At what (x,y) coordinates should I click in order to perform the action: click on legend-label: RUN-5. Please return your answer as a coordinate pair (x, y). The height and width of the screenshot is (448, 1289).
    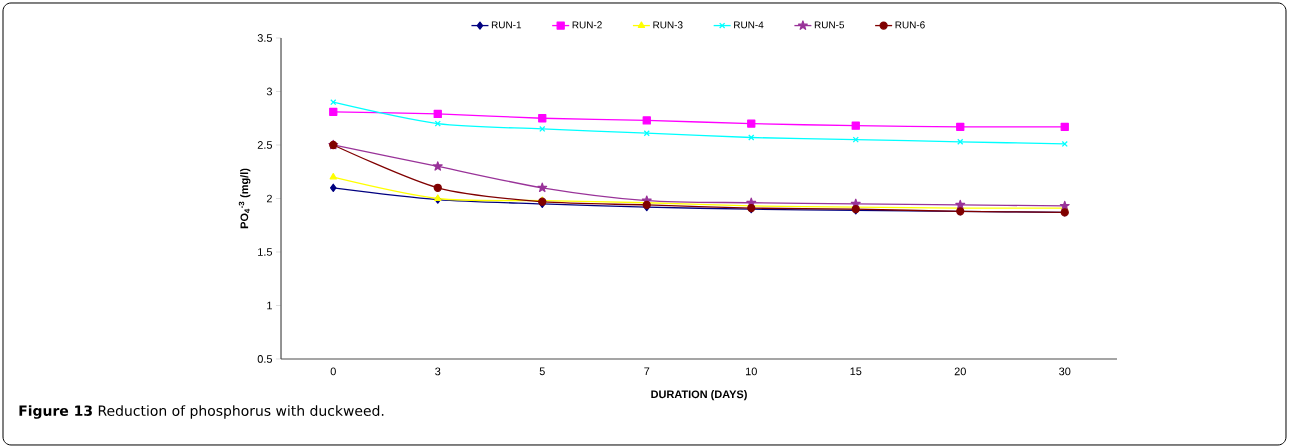
    Looking at the image, I should click on (829, 25).